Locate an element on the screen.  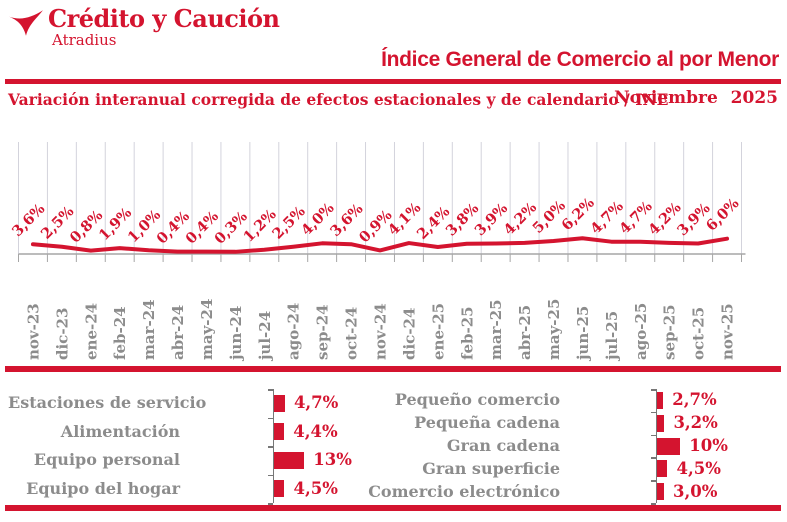
x-axis-label: jun-24 is located at coordinates (236, 334).